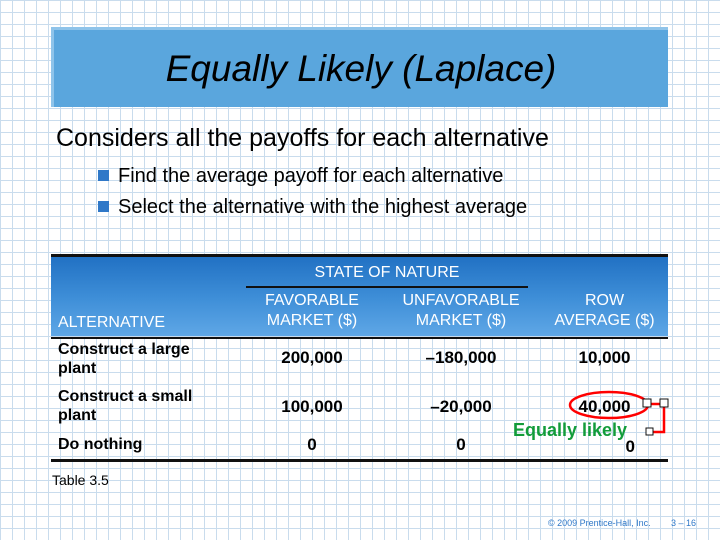 The image size is (720, 540). Describe the element at coordinates (80, 480) in the screenshot. I see `table-caption: Table 3.5` at that location.